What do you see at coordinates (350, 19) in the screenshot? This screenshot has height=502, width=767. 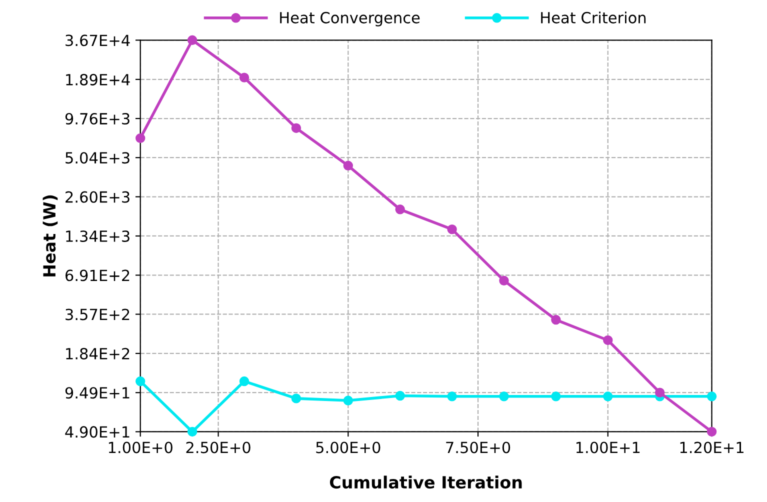 I see `legend-label: Heat Convergence` at bounding box center [350, 19].